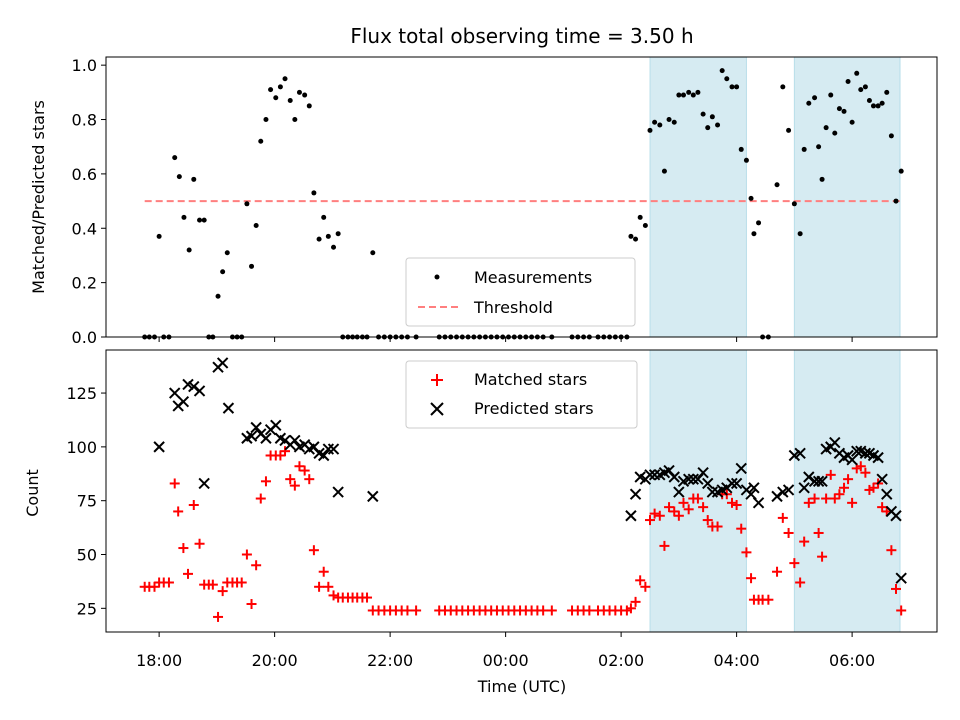 The width and height of the screenshot is (960, 720). I want to click on legend-measurements-label: Measurements, so click(533, 277).